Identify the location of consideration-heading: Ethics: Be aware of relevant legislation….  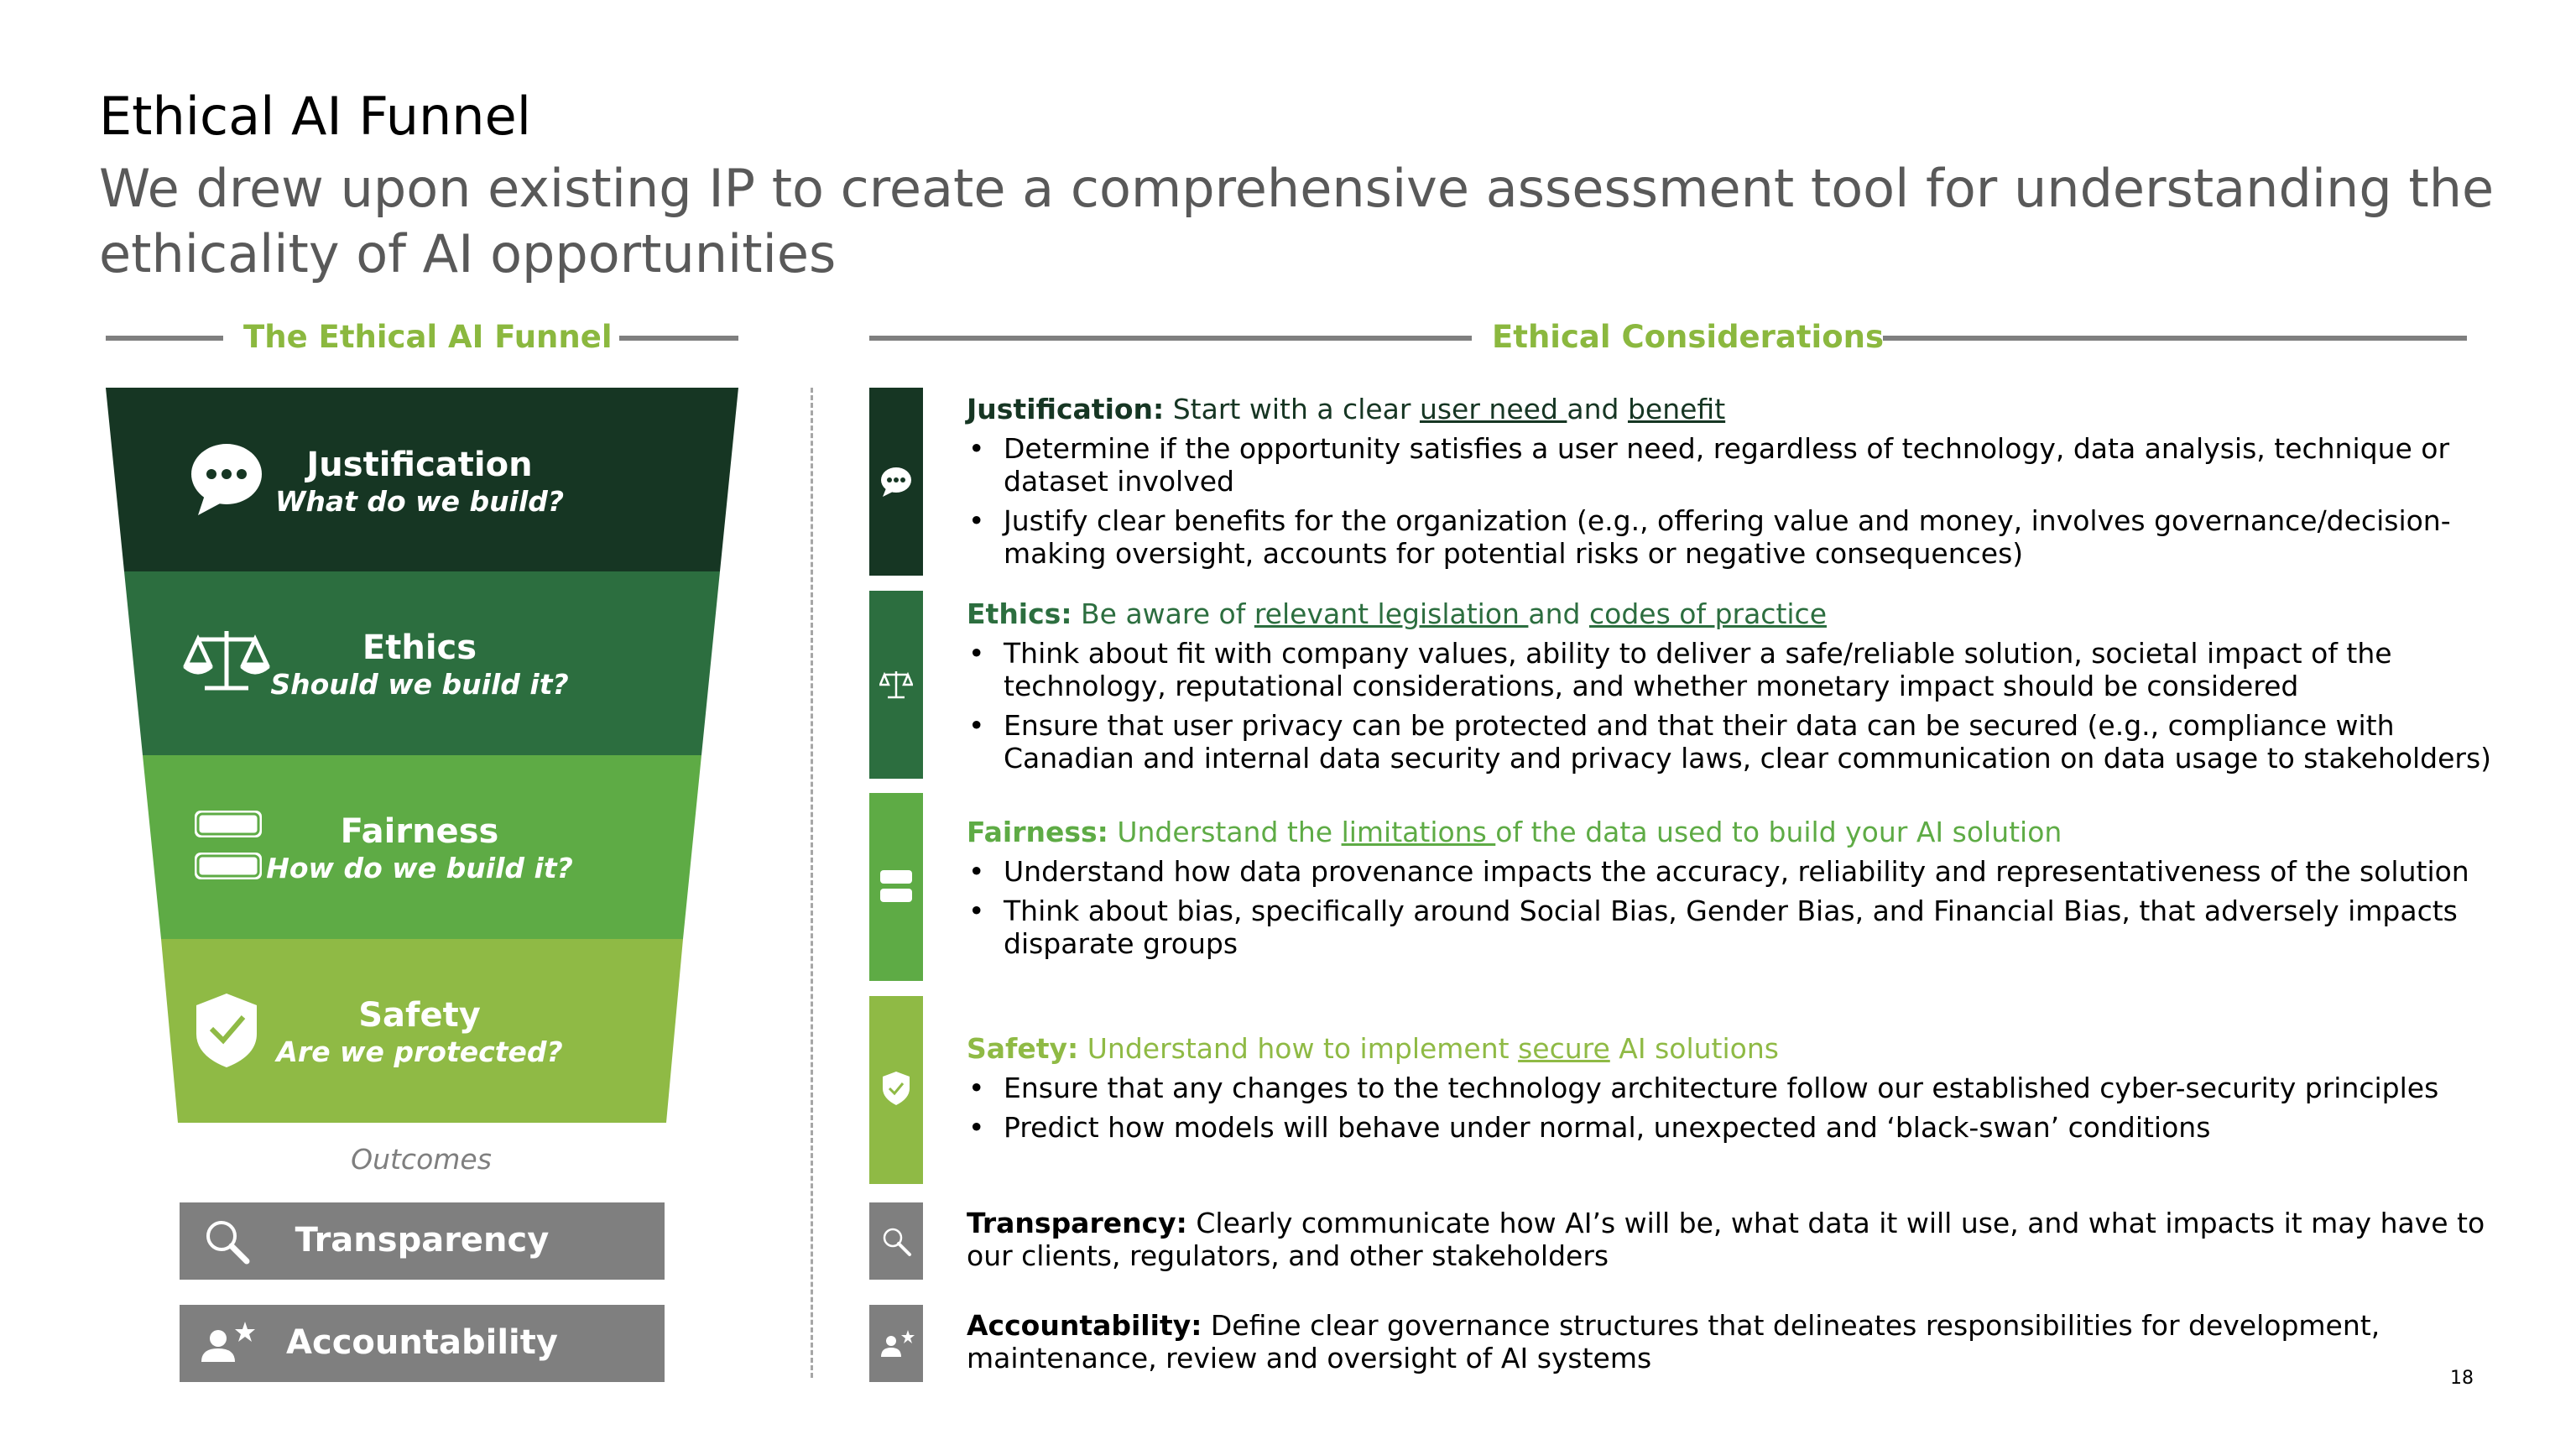
(1730, 613).